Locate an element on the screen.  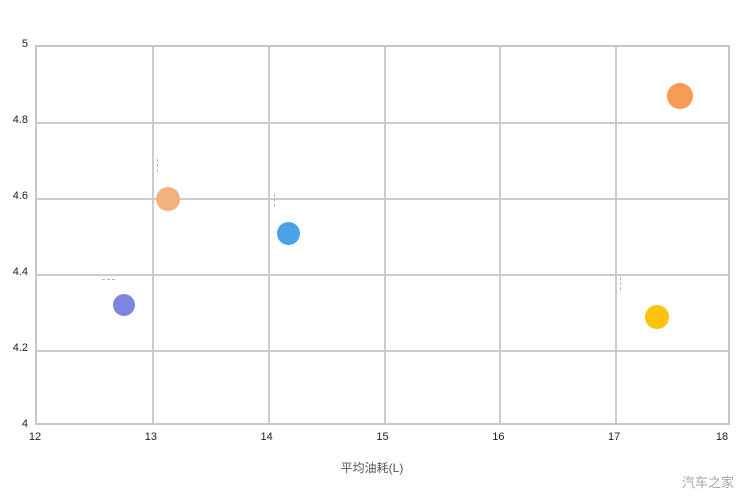
y-axis-tick-label: 4.6 is located at coordinates (20, 196).